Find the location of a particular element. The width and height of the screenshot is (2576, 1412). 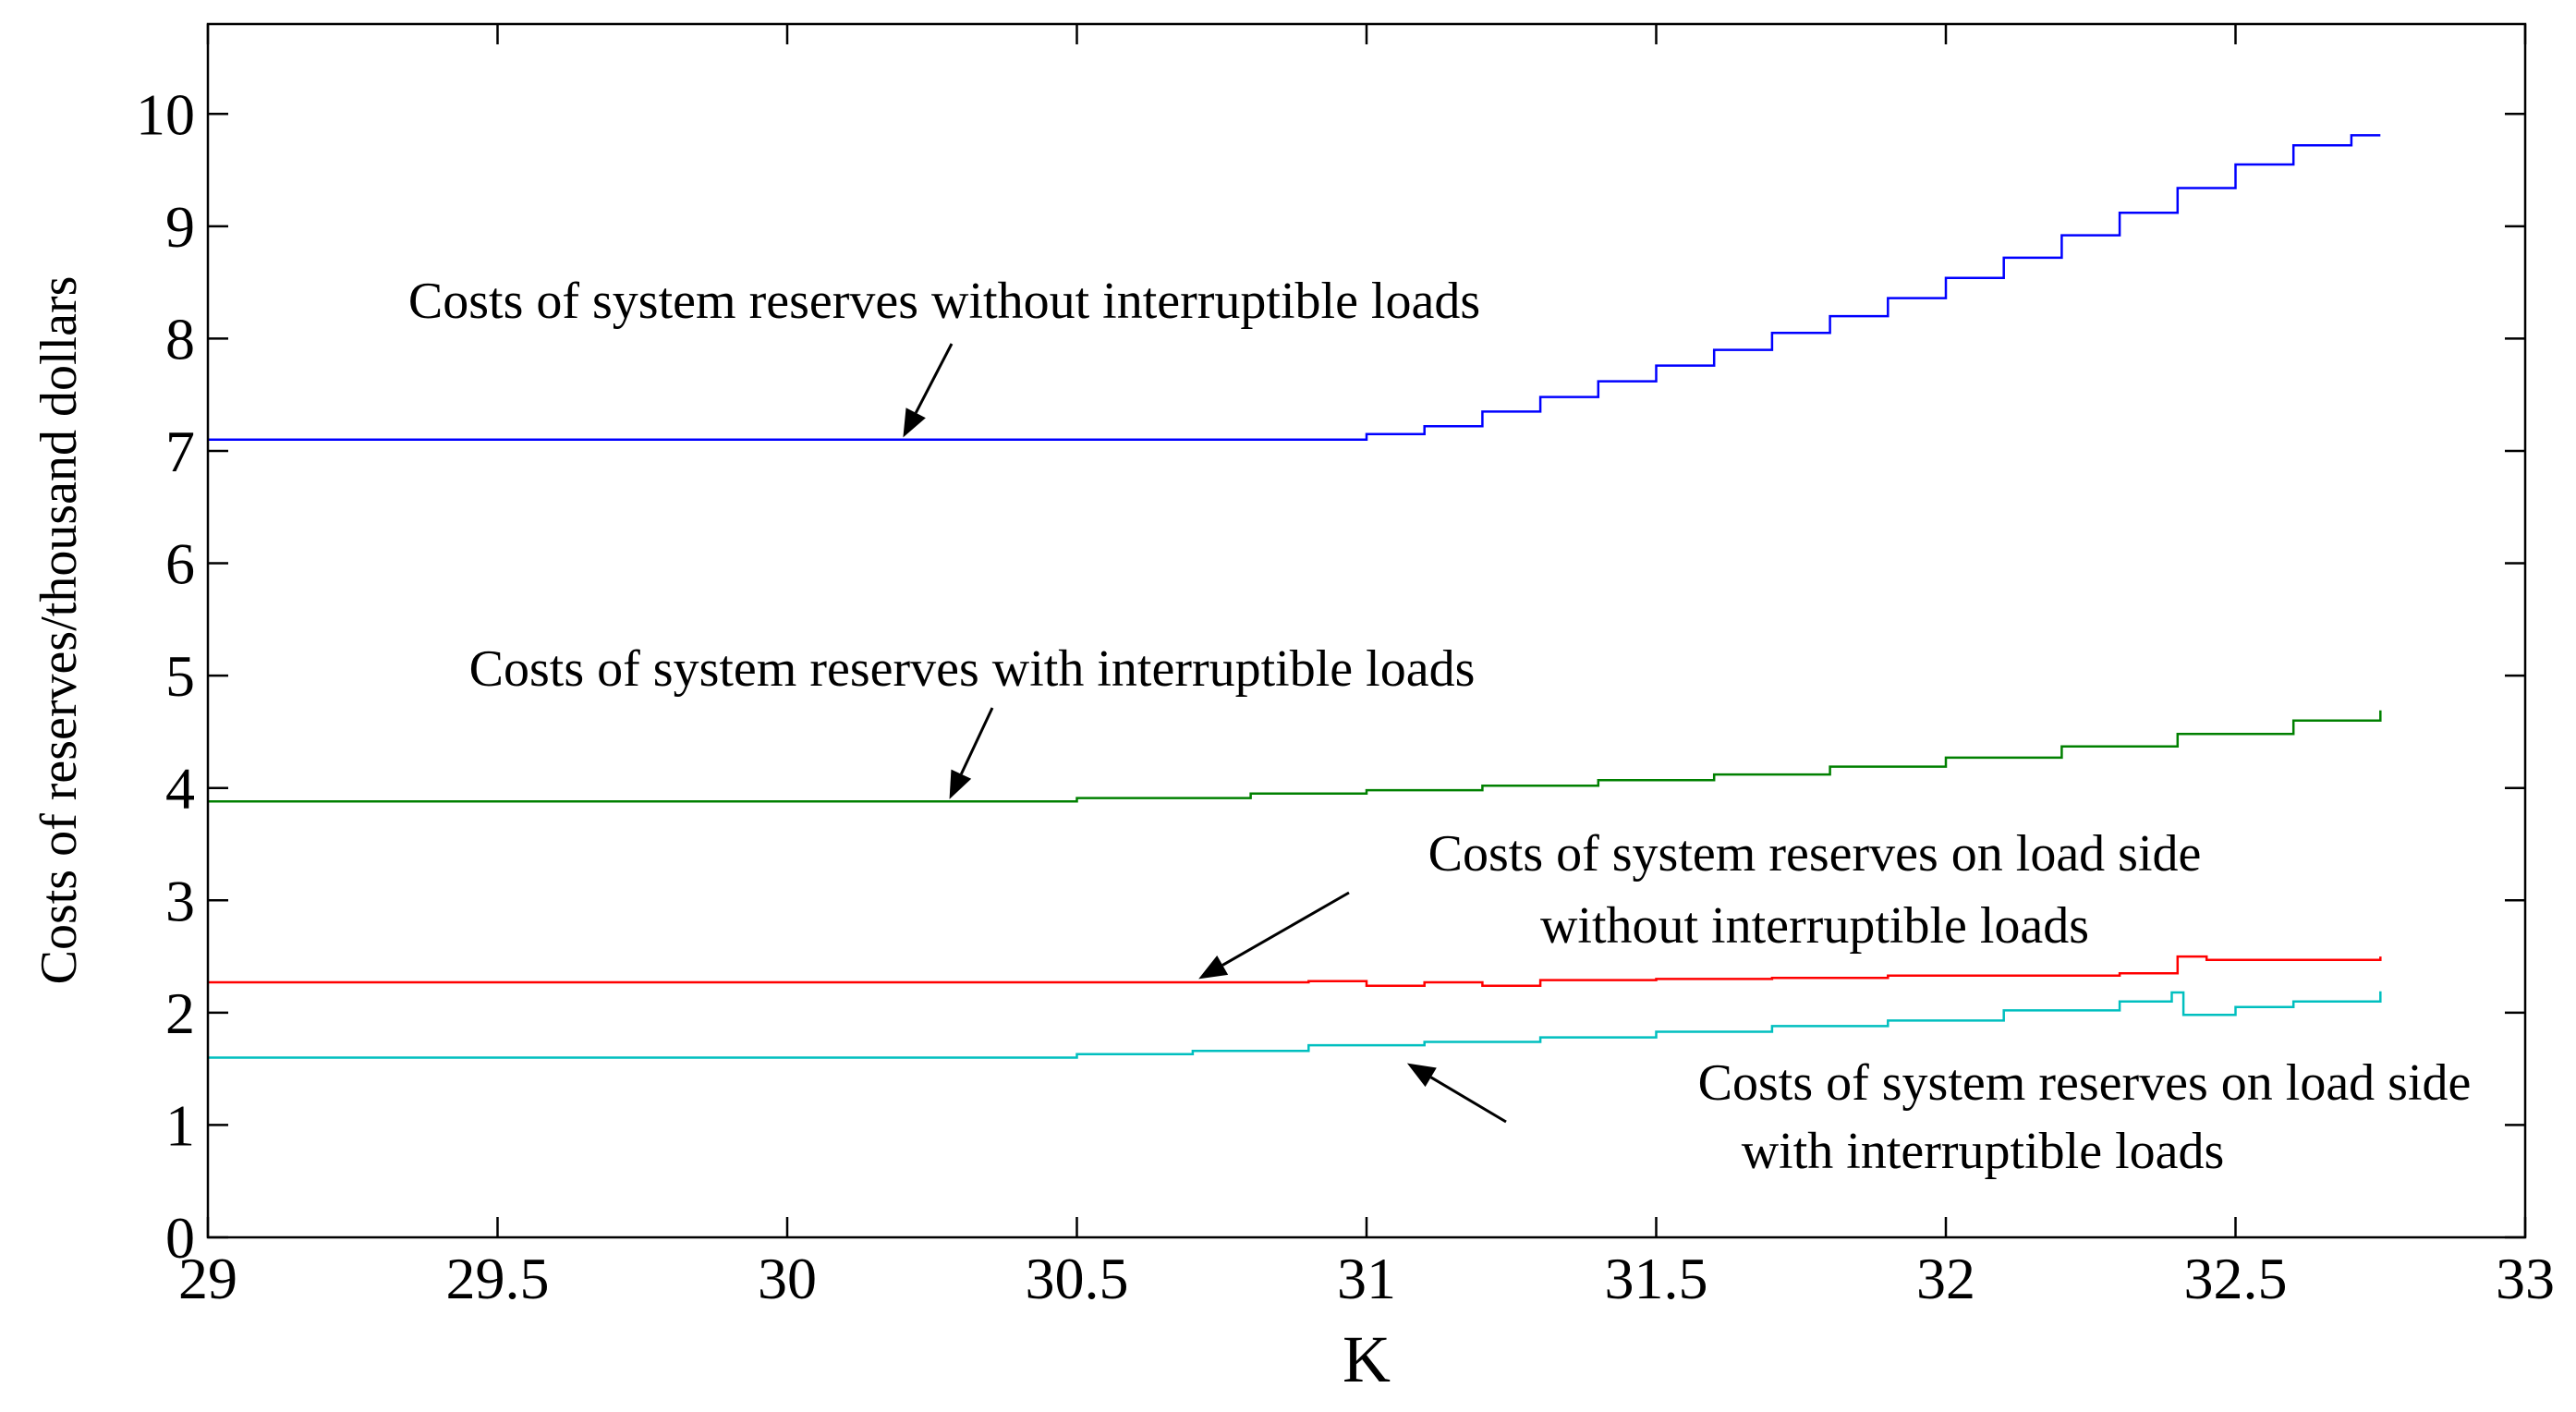

x-axis-title: K is located at coordinates (1367, 1359).